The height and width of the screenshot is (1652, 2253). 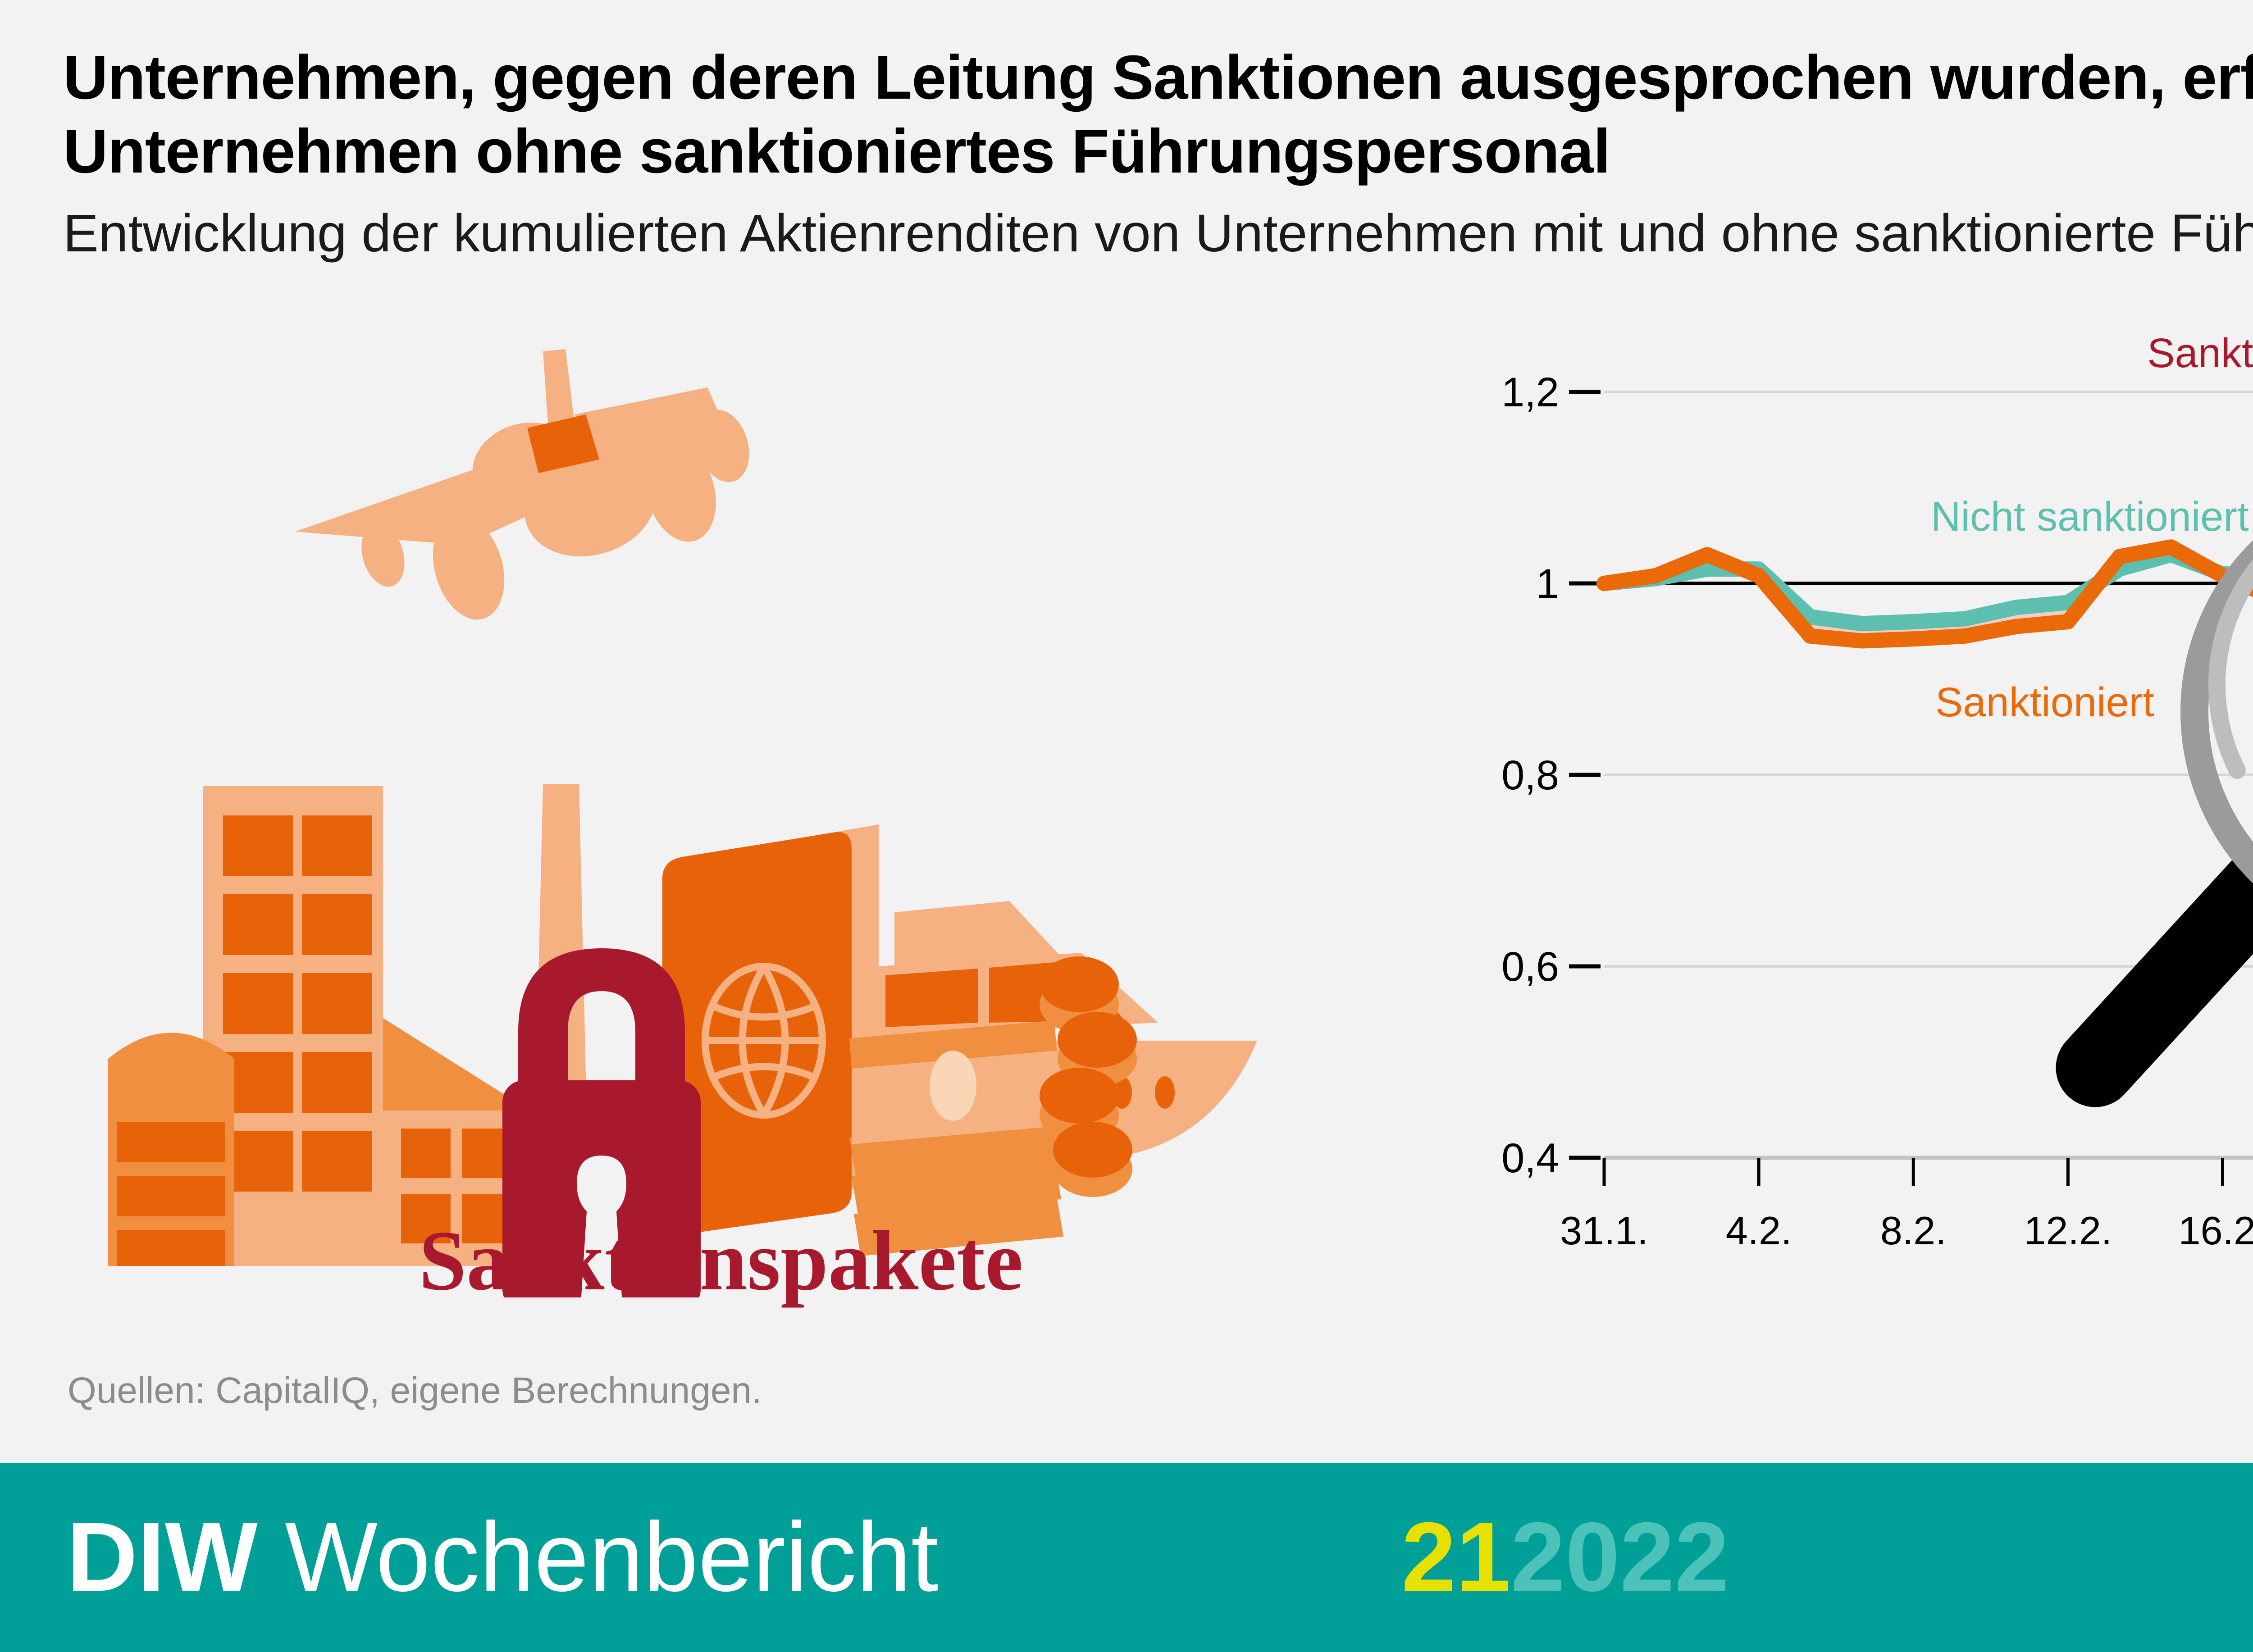 I want to click on airplane-icon, so click(x=522, y=484).